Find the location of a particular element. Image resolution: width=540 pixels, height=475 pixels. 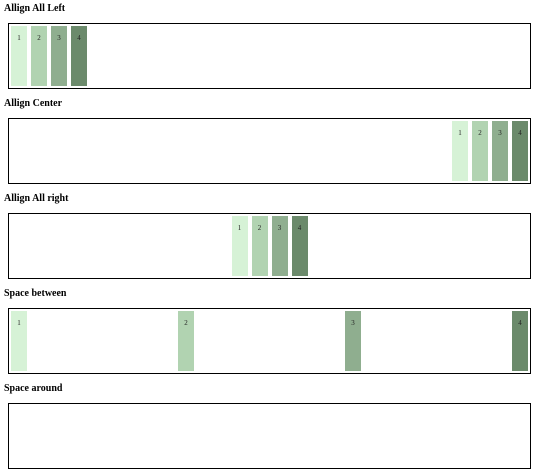

section-heading: Space between is located at coordinates (35, 293).